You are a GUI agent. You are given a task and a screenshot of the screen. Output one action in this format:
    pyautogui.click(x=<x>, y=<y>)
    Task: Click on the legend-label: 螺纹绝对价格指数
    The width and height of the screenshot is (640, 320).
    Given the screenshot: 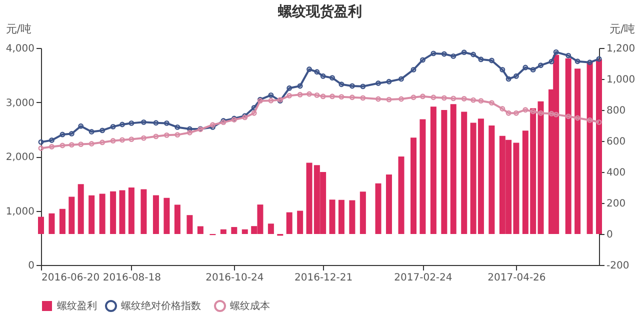 What is the action you would take?
    pyautogui.click(x=161, y=306)
    